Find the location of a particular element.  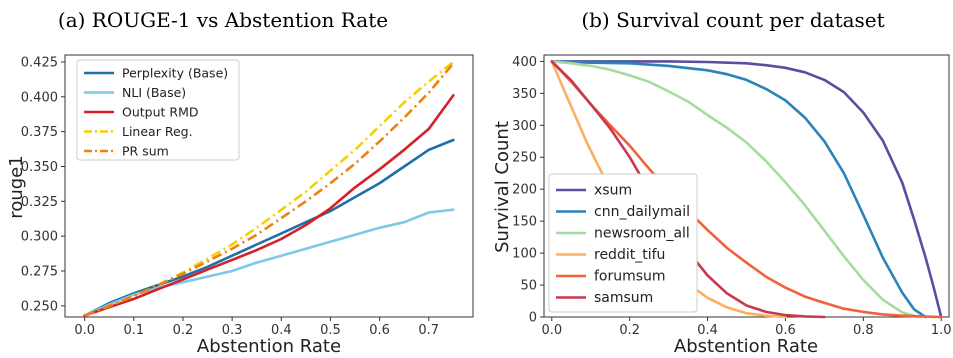

a-legend-label-pr-sum: PR sum is located at coordinates (145, 151).